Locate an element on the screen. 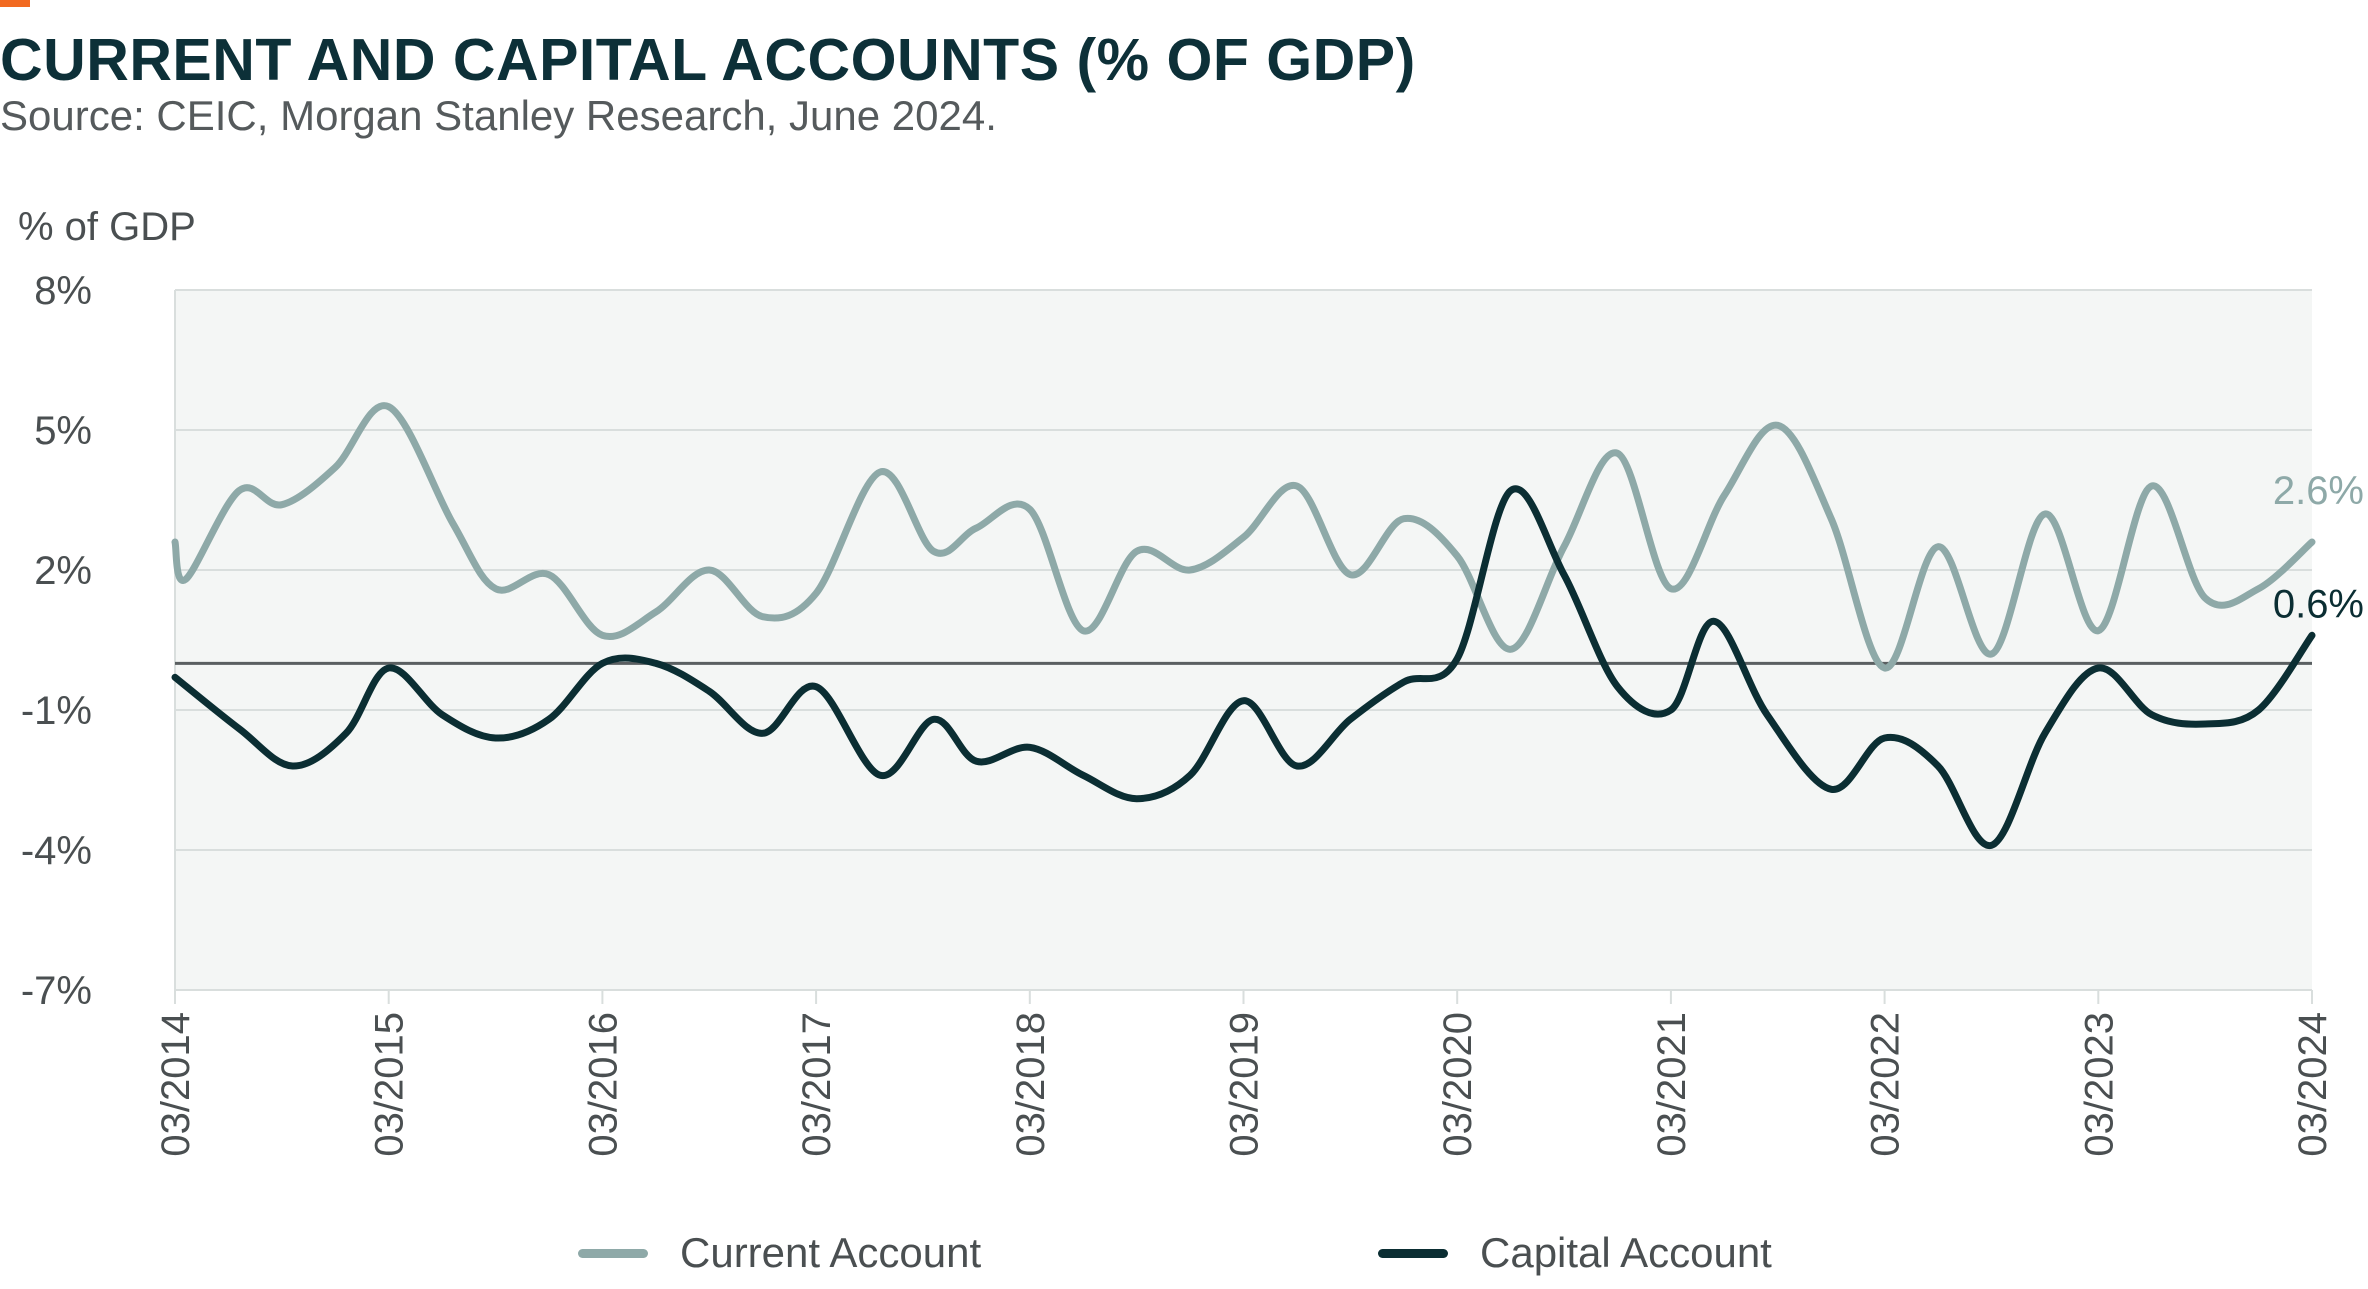  y-axis-label: % of GDP is located at coordinates (107, 227).